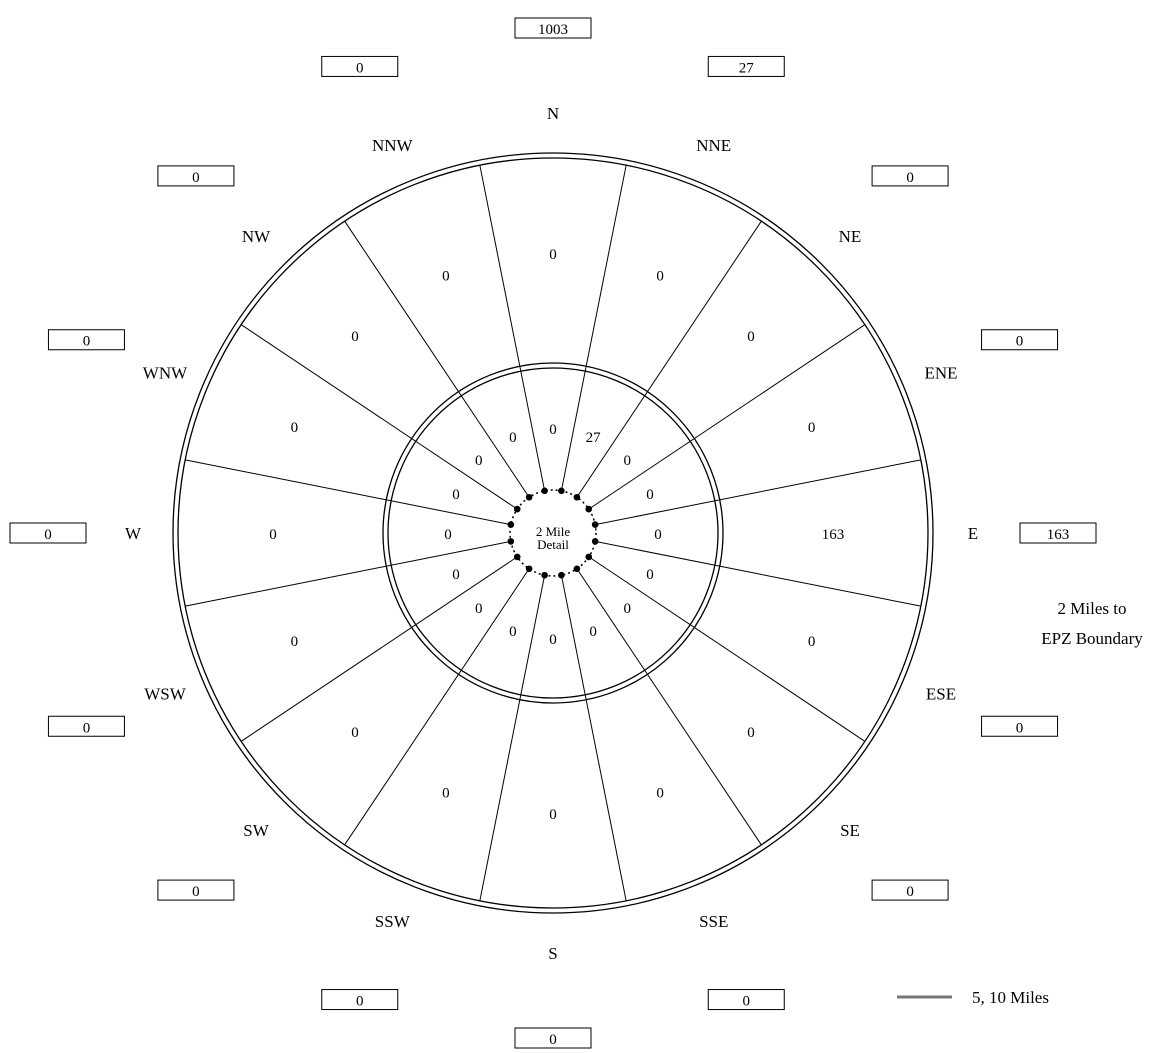 The width and height of the screenshot is (1174, 1053). What do you see at coordinates (552, 953) in the screenshot?
I see `direction-label: S` at bounding box center [552, 953].